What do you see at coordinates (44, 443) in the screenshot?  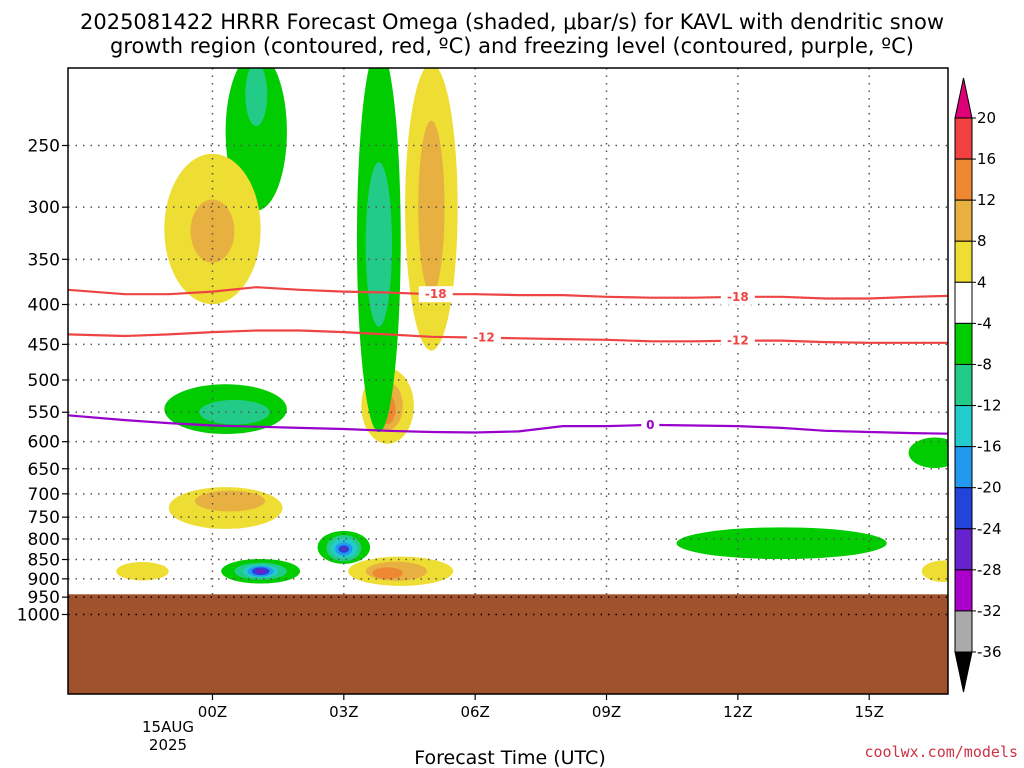 I see `y-tick-label: 600` at bounding box center [44, 443].